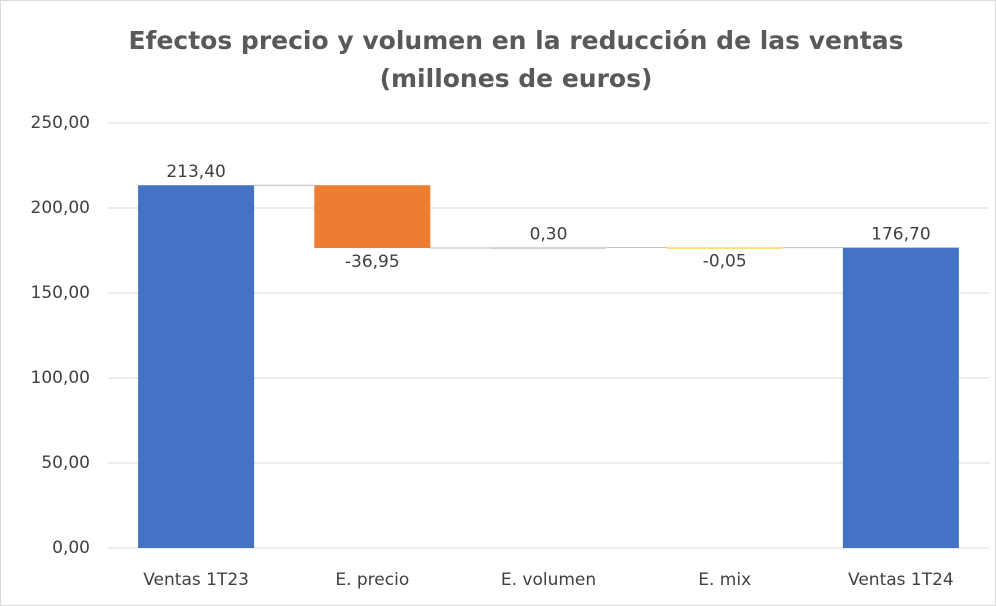 This screenshot has height=606, width=996. I want to click on y-tick-label: 150,00, so click(60, 293).